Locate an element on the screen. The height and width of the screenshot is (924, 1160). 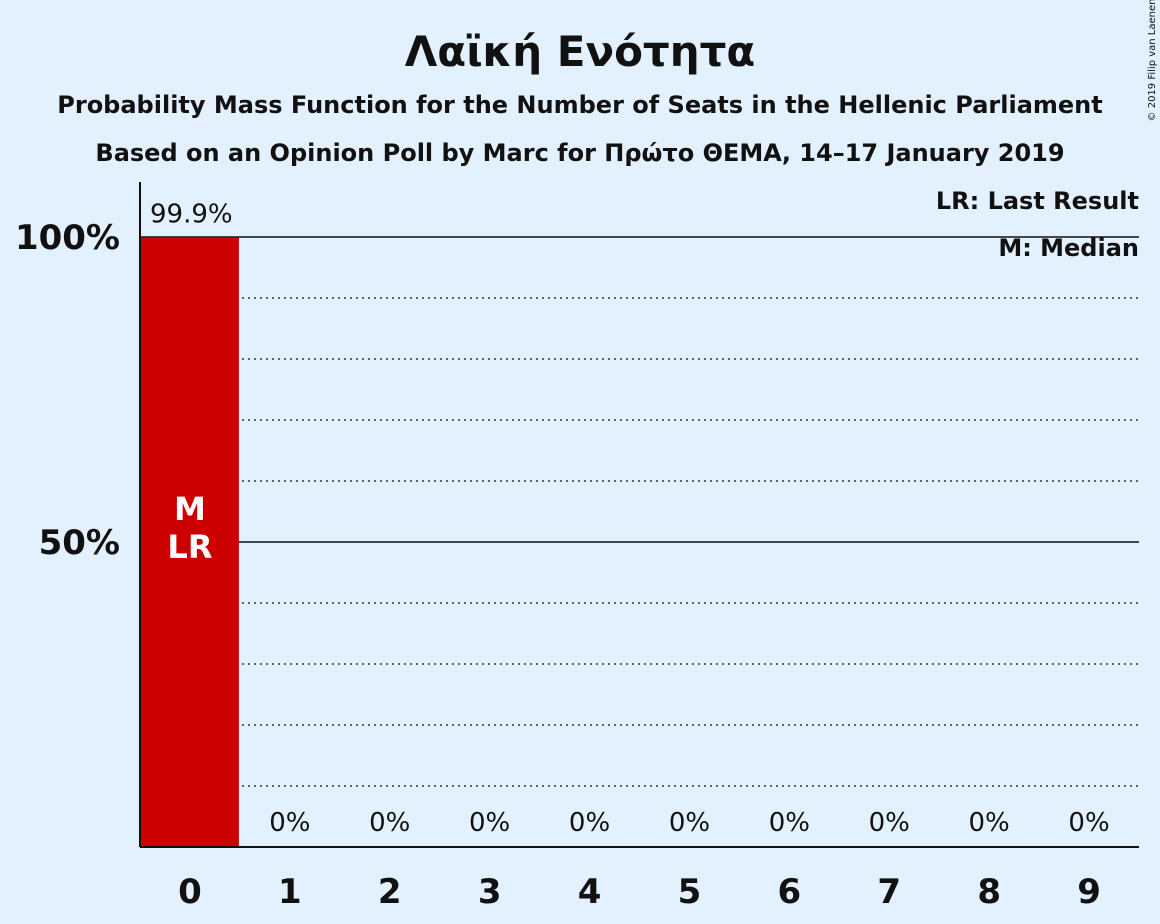
x-tick-label: 7 is located at coordinates (889, 892).